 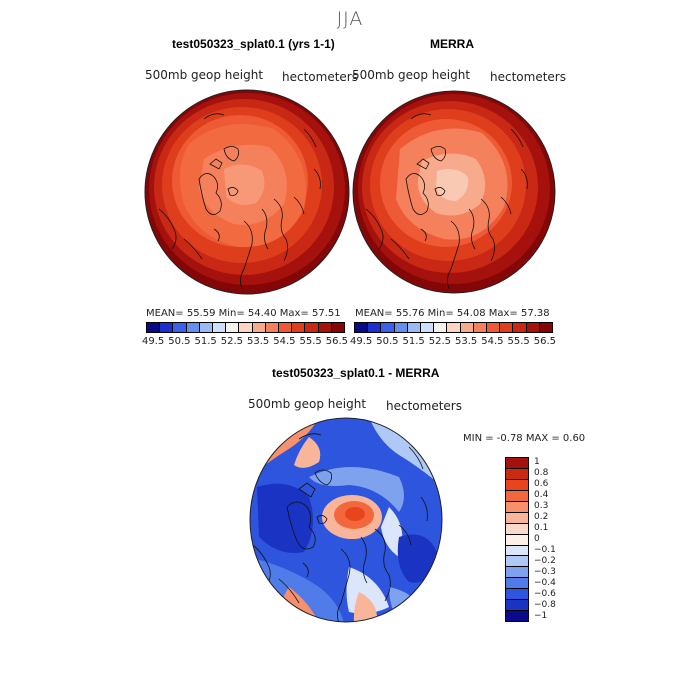 I want to click on panel-3-colorbar-label: −0.6, so click(x=545, y=593).